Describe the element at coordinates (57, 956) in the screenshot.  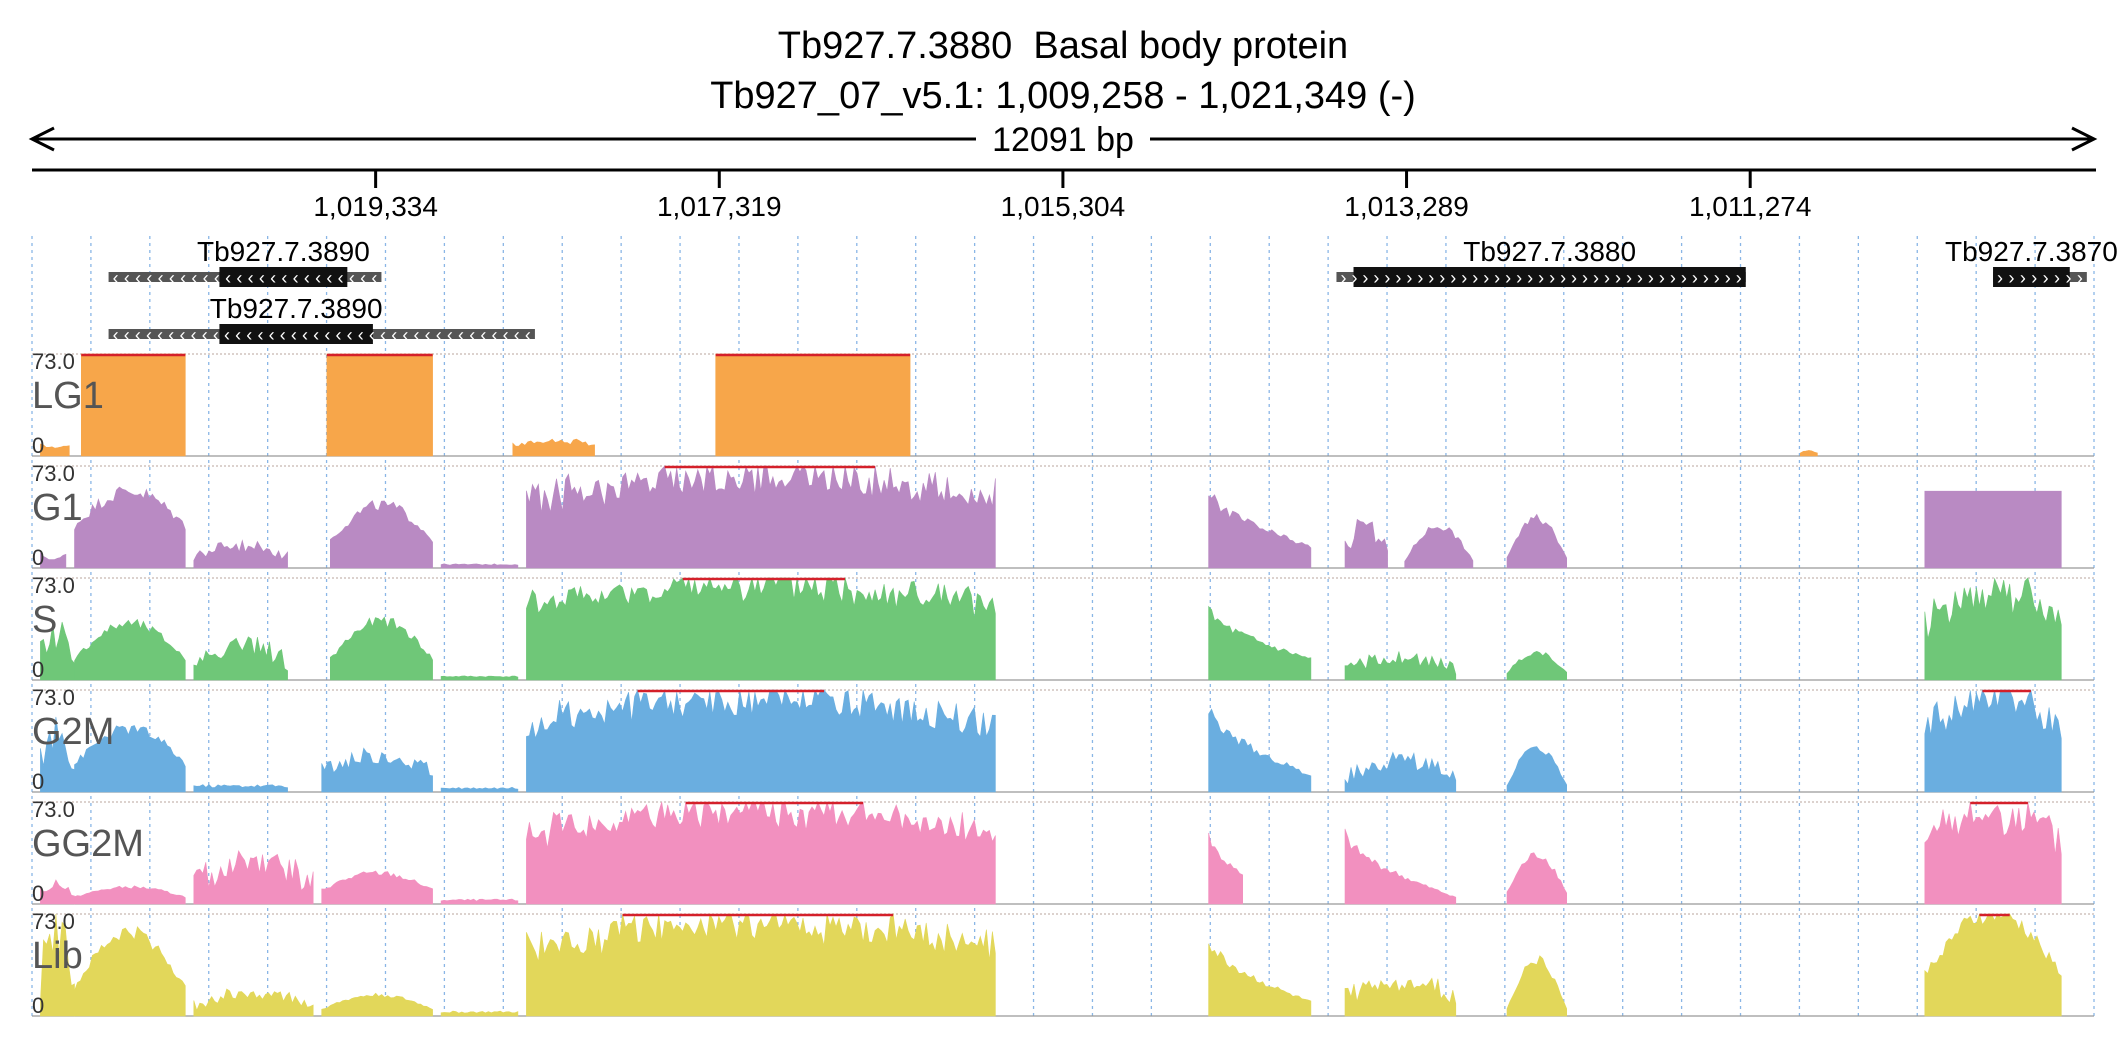
I see `track-name-label: Lib` at that location.